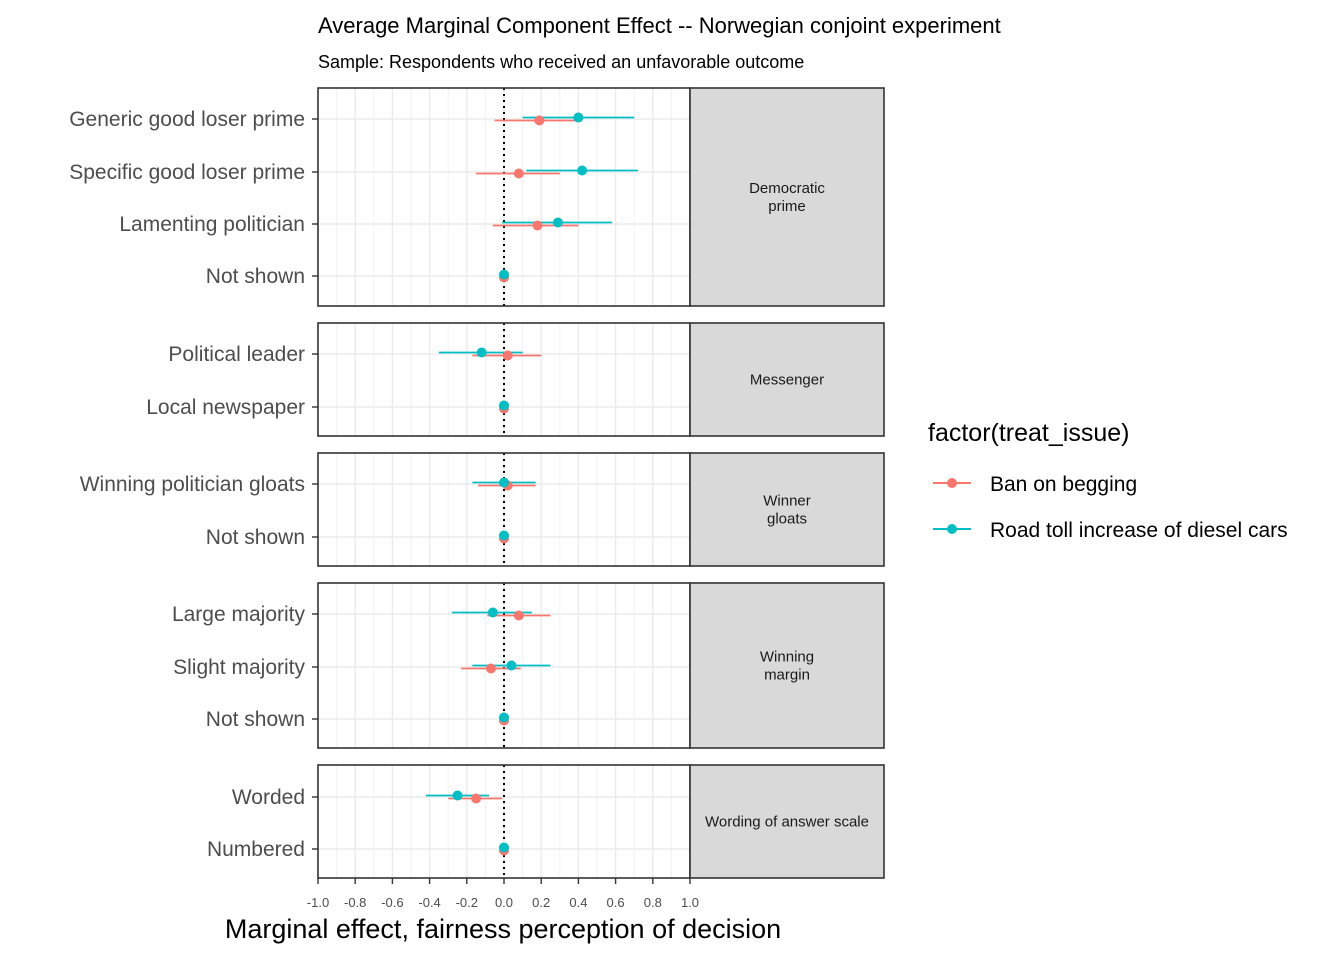  I want to click on facet-strip-label: Messenger, so click(787, 380).